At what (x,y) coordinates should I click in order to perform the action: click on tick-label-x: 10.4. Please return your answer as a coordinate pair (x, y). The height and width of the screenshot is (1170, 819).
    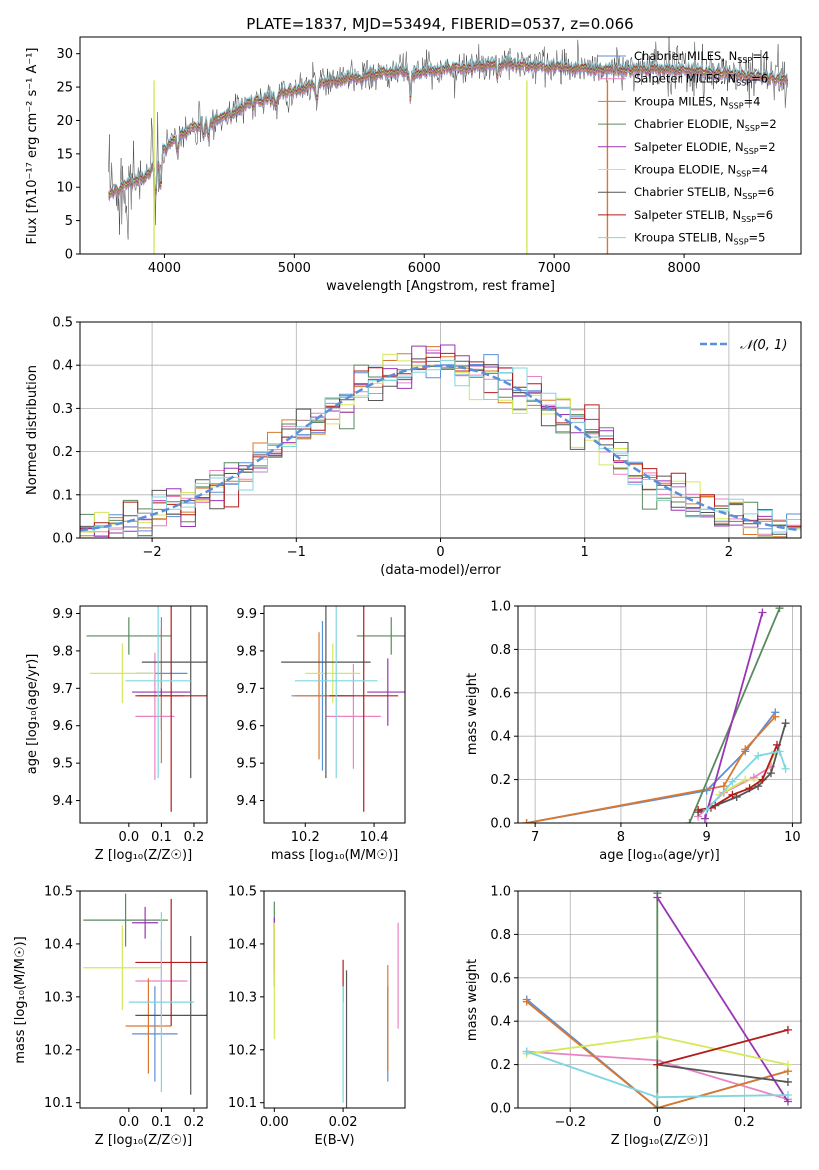
    Looking at the image, I should click on (374, 837).